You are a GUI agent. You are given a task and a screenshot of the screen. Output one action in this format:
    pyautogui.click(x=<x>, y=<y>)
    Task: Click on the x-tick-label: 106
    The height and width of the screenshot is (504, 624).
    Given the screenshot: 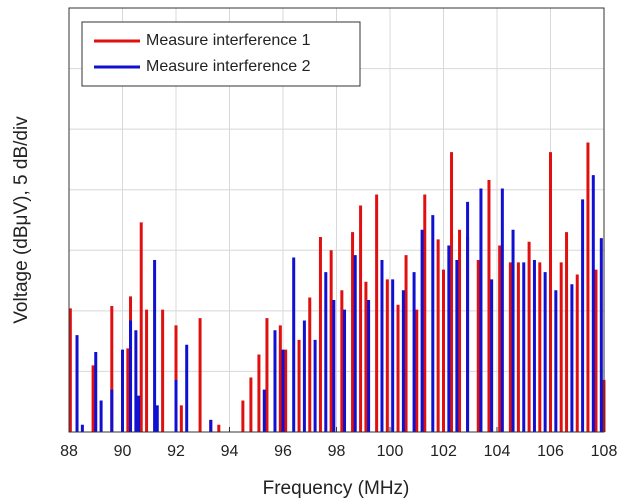 What is the action you would take?
    pyautogui.click(x=550, y=451)
    